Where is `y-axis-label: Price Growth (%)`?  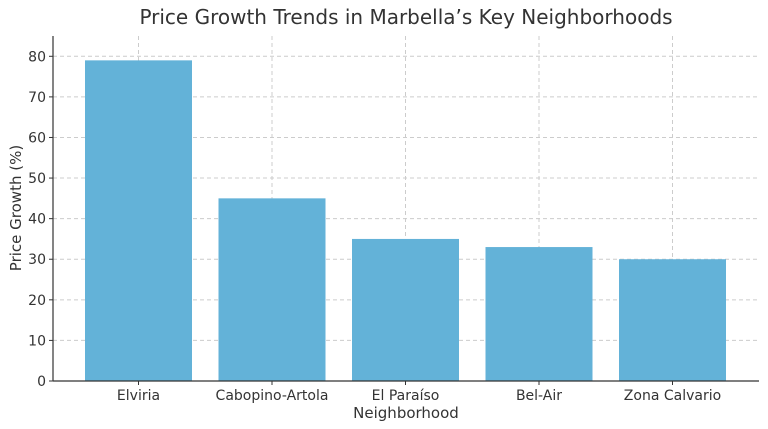 y-axis-label: Price Growth (%) is located at coordinates (16, 208).